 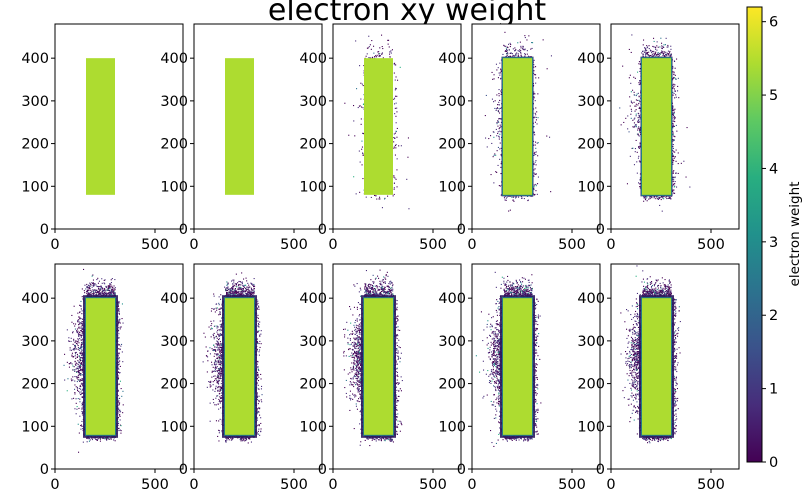 I want to click on x-tick-label: 500, so click(x=155, y=245).